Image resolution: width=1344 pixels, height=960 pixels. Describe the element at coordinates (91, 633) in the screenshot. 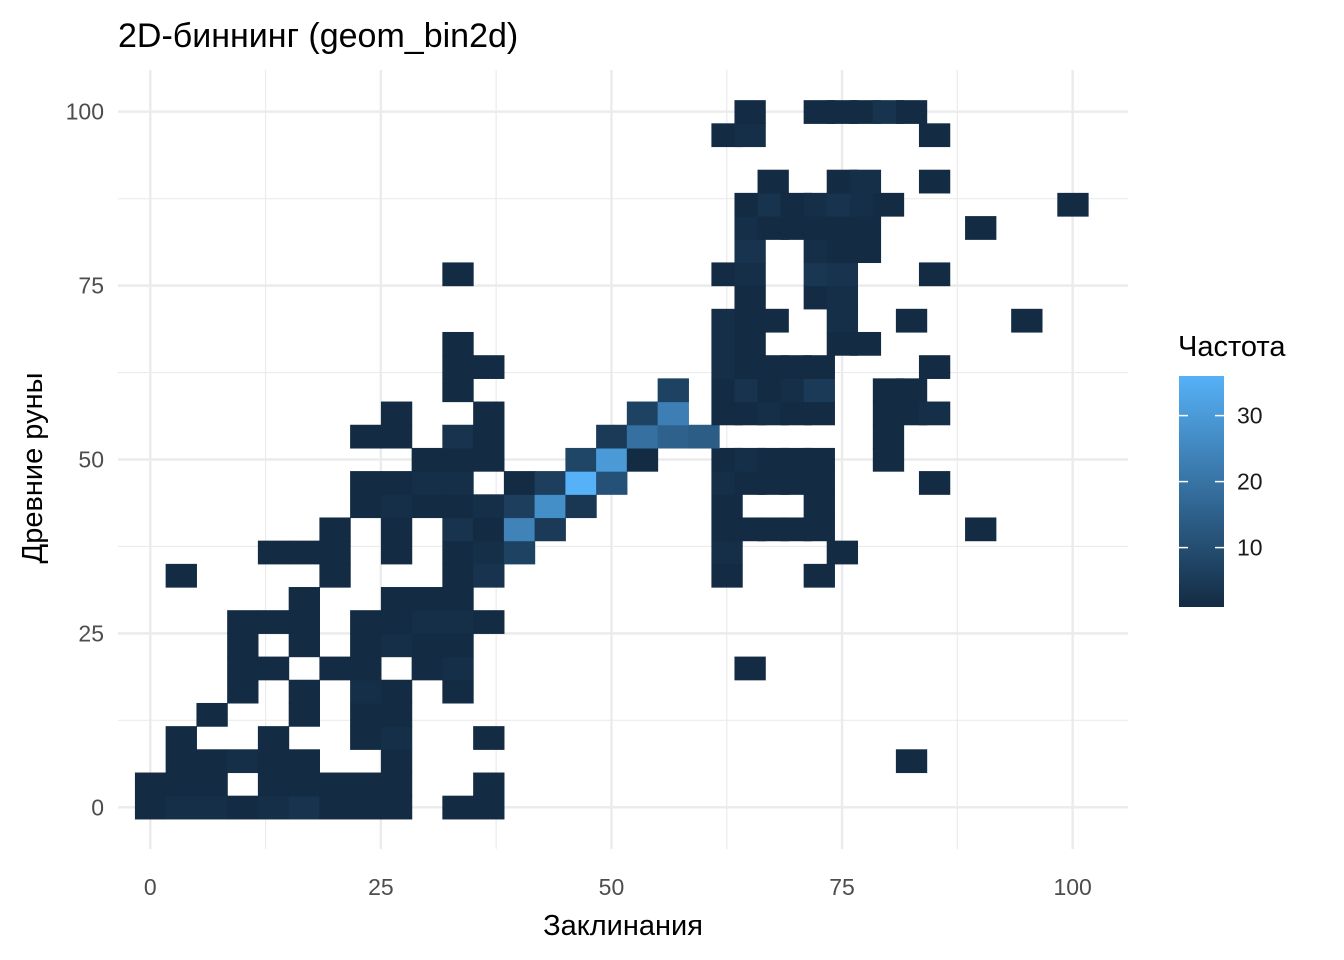

I see `y-tick-label: 25` at that location.